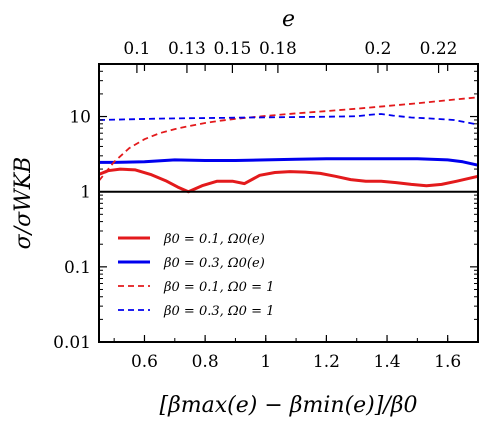 Image resolution: width=498 pixels, height=427 pixels. What do you see at coordinates (447, 362) in the screenshot?
I see `x-tick-label: 1.6` at bounding box center [447, 362].